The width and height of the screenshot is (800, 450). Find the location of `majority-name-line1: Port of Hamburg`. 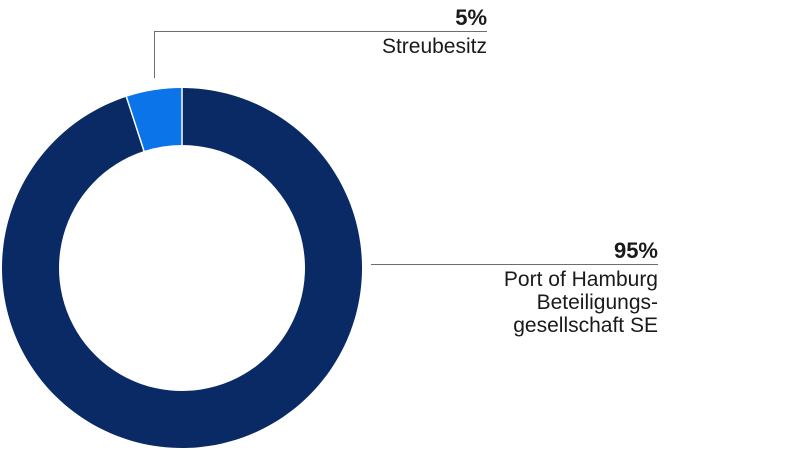

majority-name-line1: Port of Hamburg is located at coordinates (580, 279).